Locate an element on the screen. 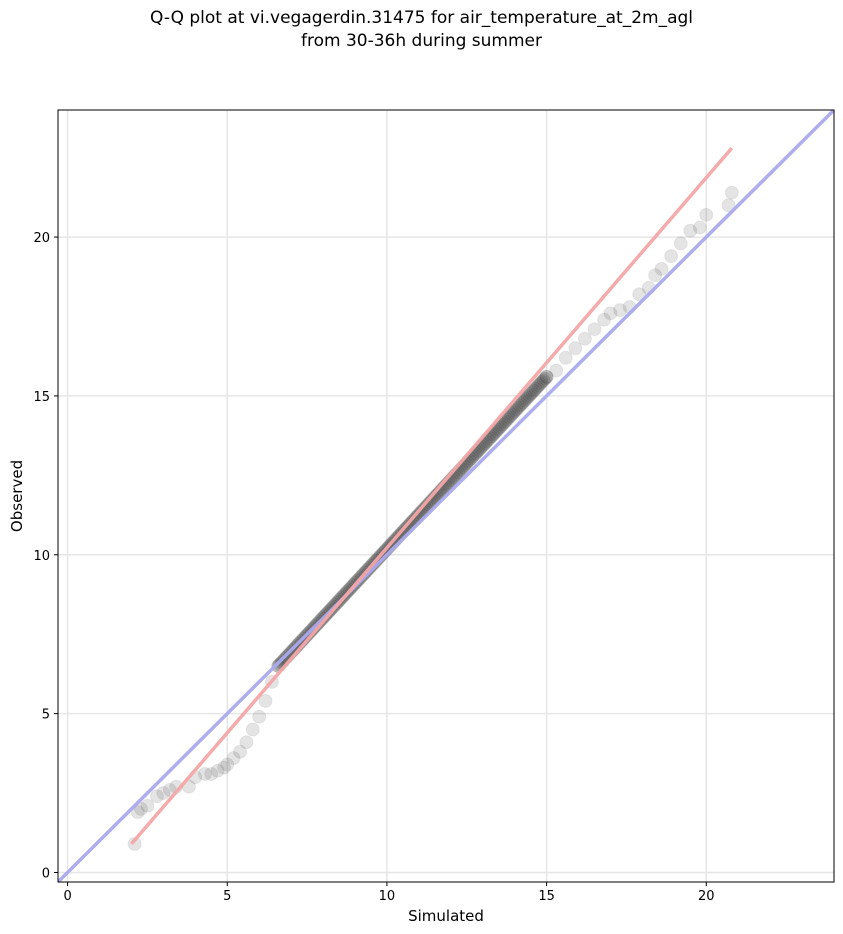 The height and width of the screenshot is (934, 843). y-tick-label: 5 is located at coordinates (46, 715).